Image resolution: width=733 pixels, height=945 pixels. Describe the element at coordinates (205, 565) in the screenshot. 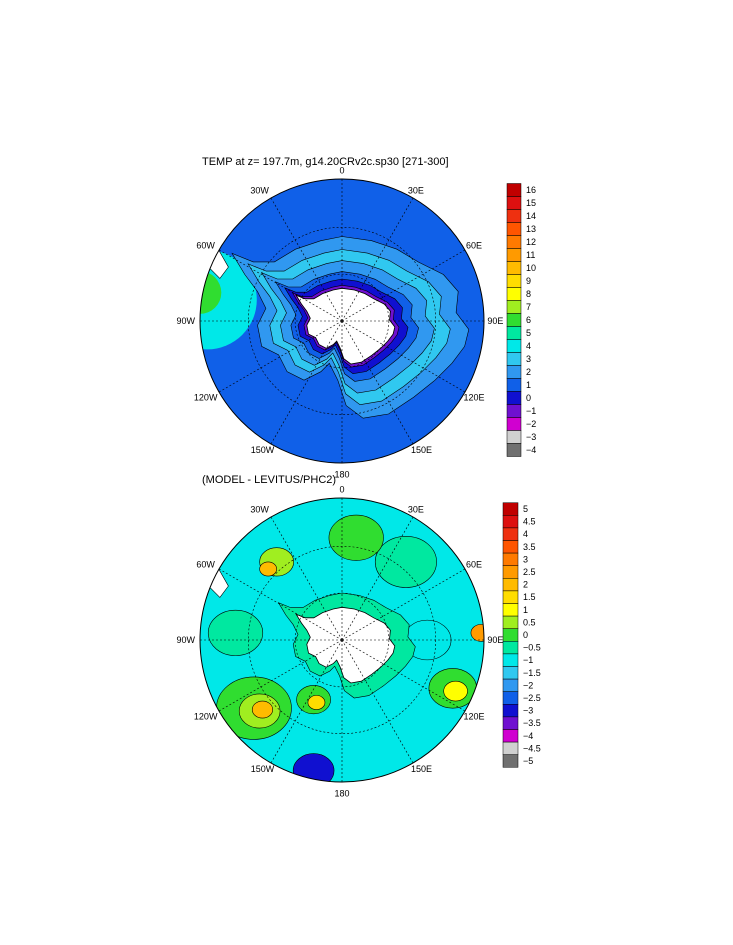

I see `longitude-label: 60W` at that location.